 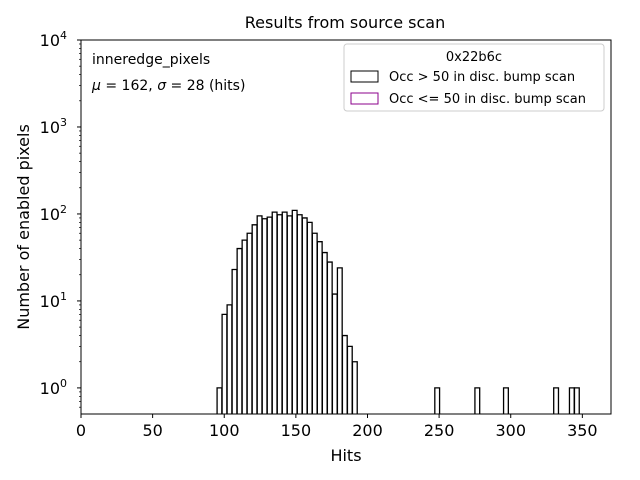 What do you see at coordinates (482, 77) in the screenshot?
I see `legend-label-occ-gt-50: Occ > 50 in disc. bump scan` at bounding box center [482, 77].